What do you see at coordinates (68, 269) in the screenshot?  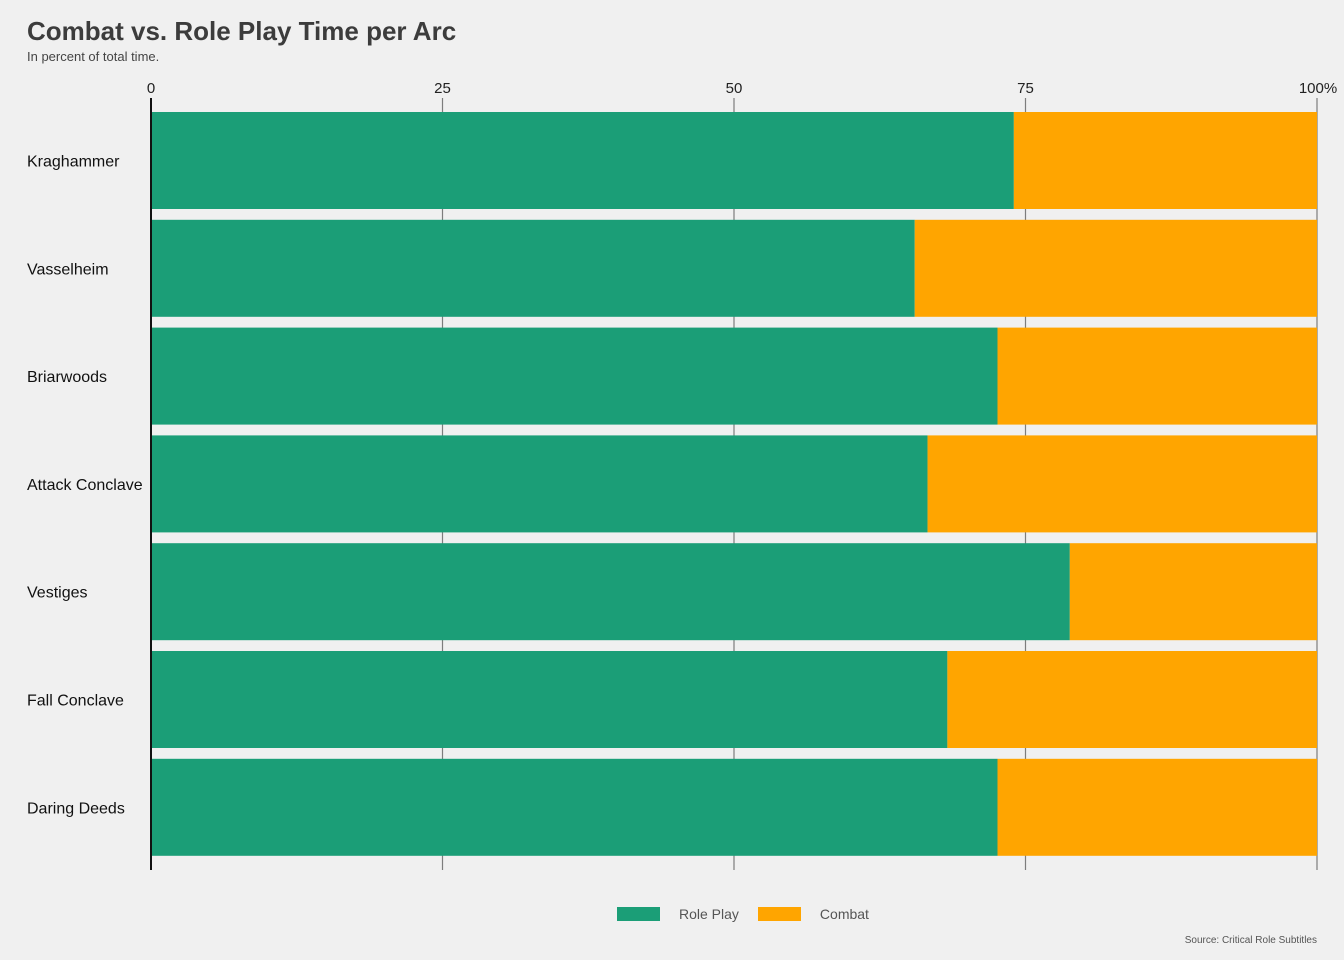 I see `y-category-label: Vasselheim` at bounding box center [68, 269].